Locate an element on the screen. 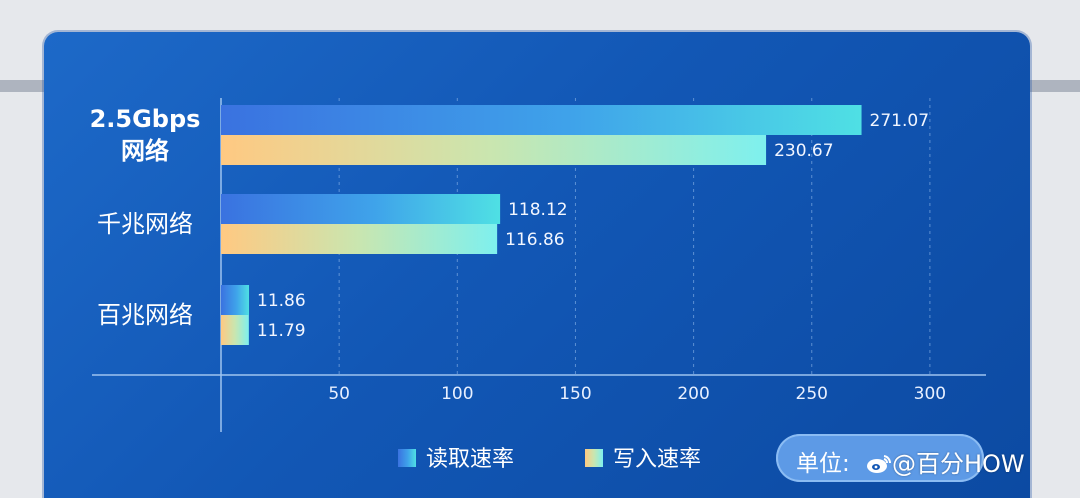  category-label: 百兆网络 is located at coordinates (145, 315).